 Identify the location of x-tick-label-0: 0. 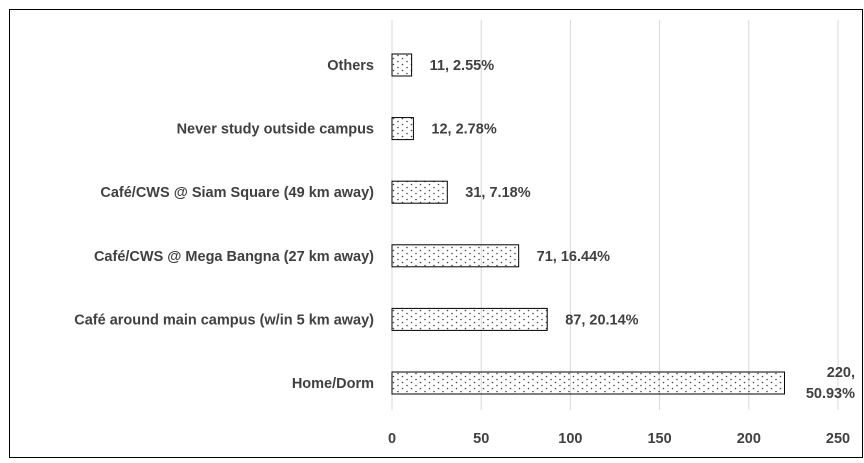
(392, 439).